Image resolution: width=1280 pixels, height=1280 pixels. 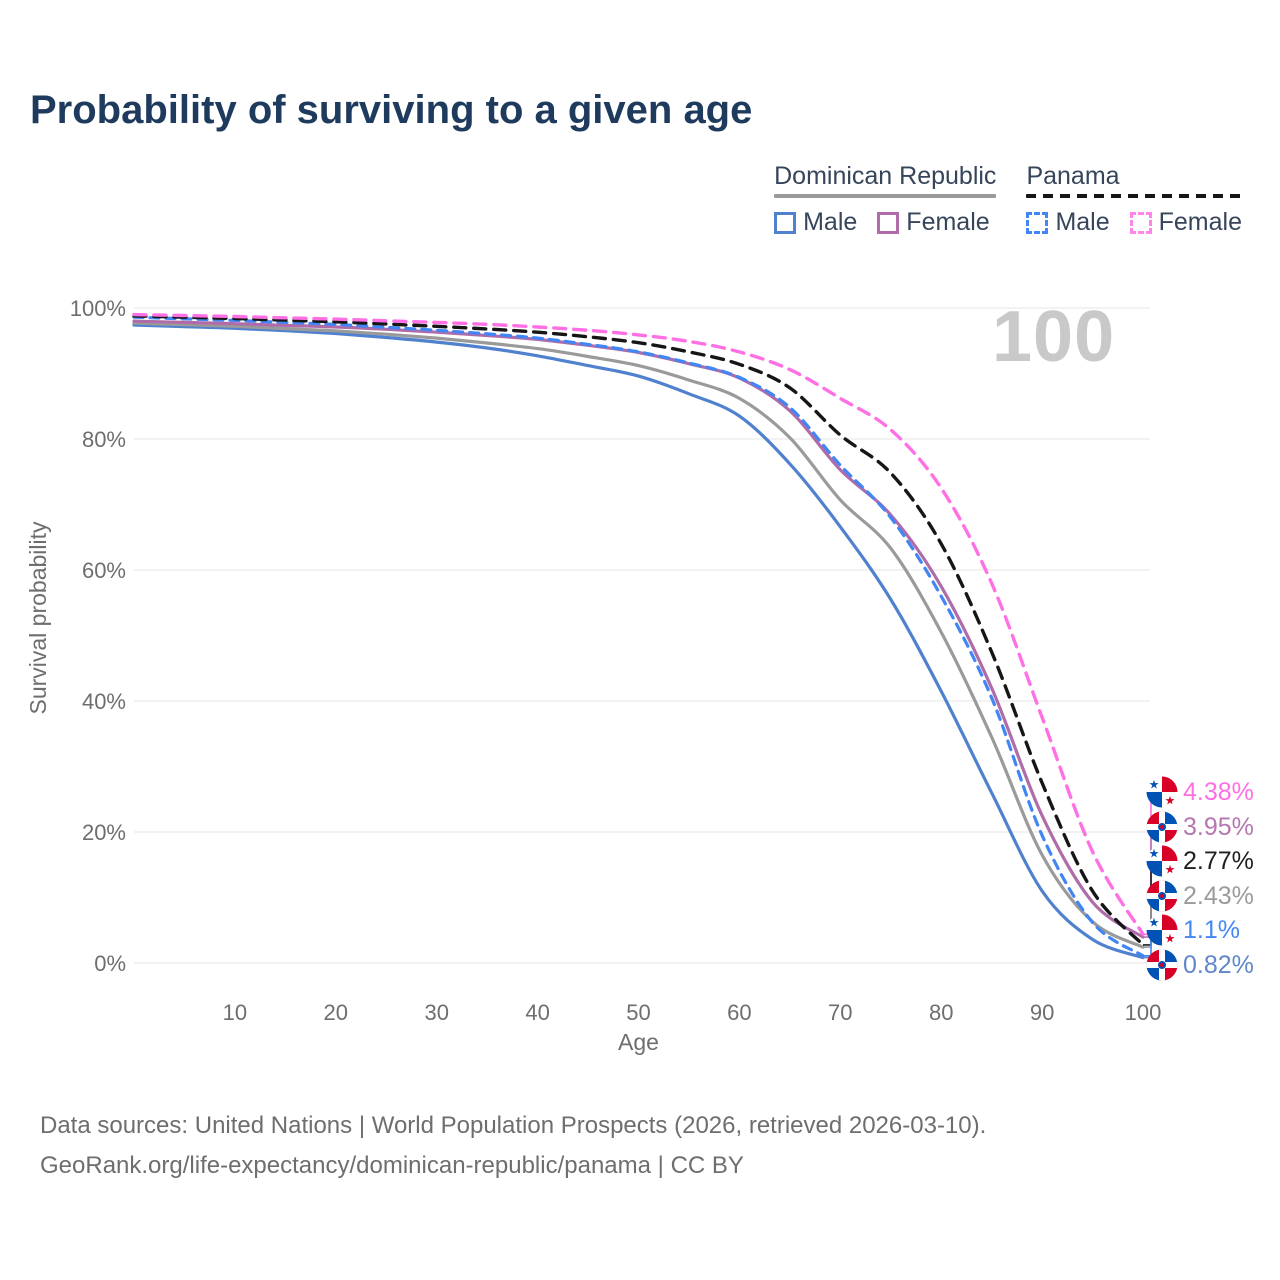 What do you see at coordinates (1042, 1012) in the screenshot?
I see `x-tick-label: 90` at bounding box center [1042, 1012].